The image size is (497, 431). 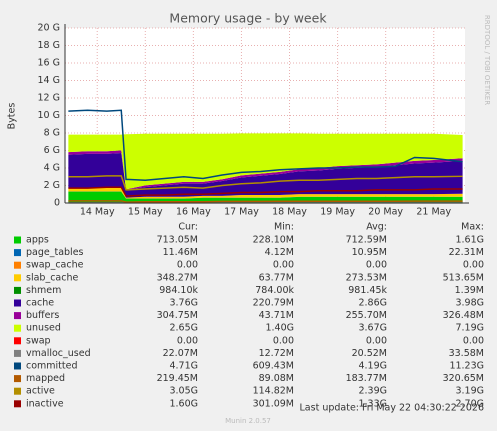 What do you see at coordinates (469, 290) in the screenshot?
I see `legend-stat: 1.39M` at bounding box center [469, 290].